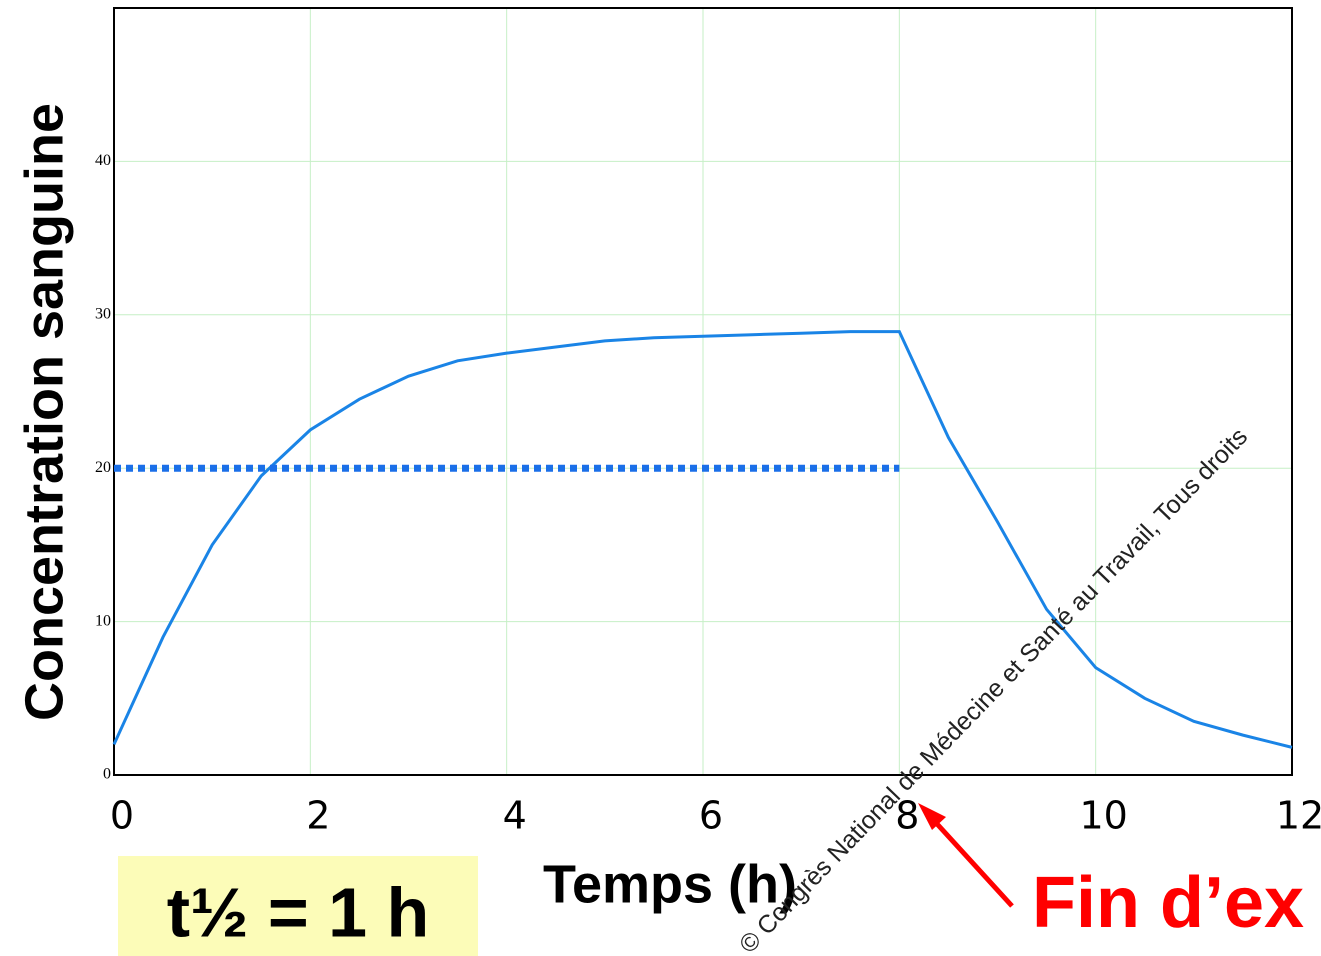 This screenshot has height=956, width=1321. I want to click on x-tick-label: 2, so click(318, 816).